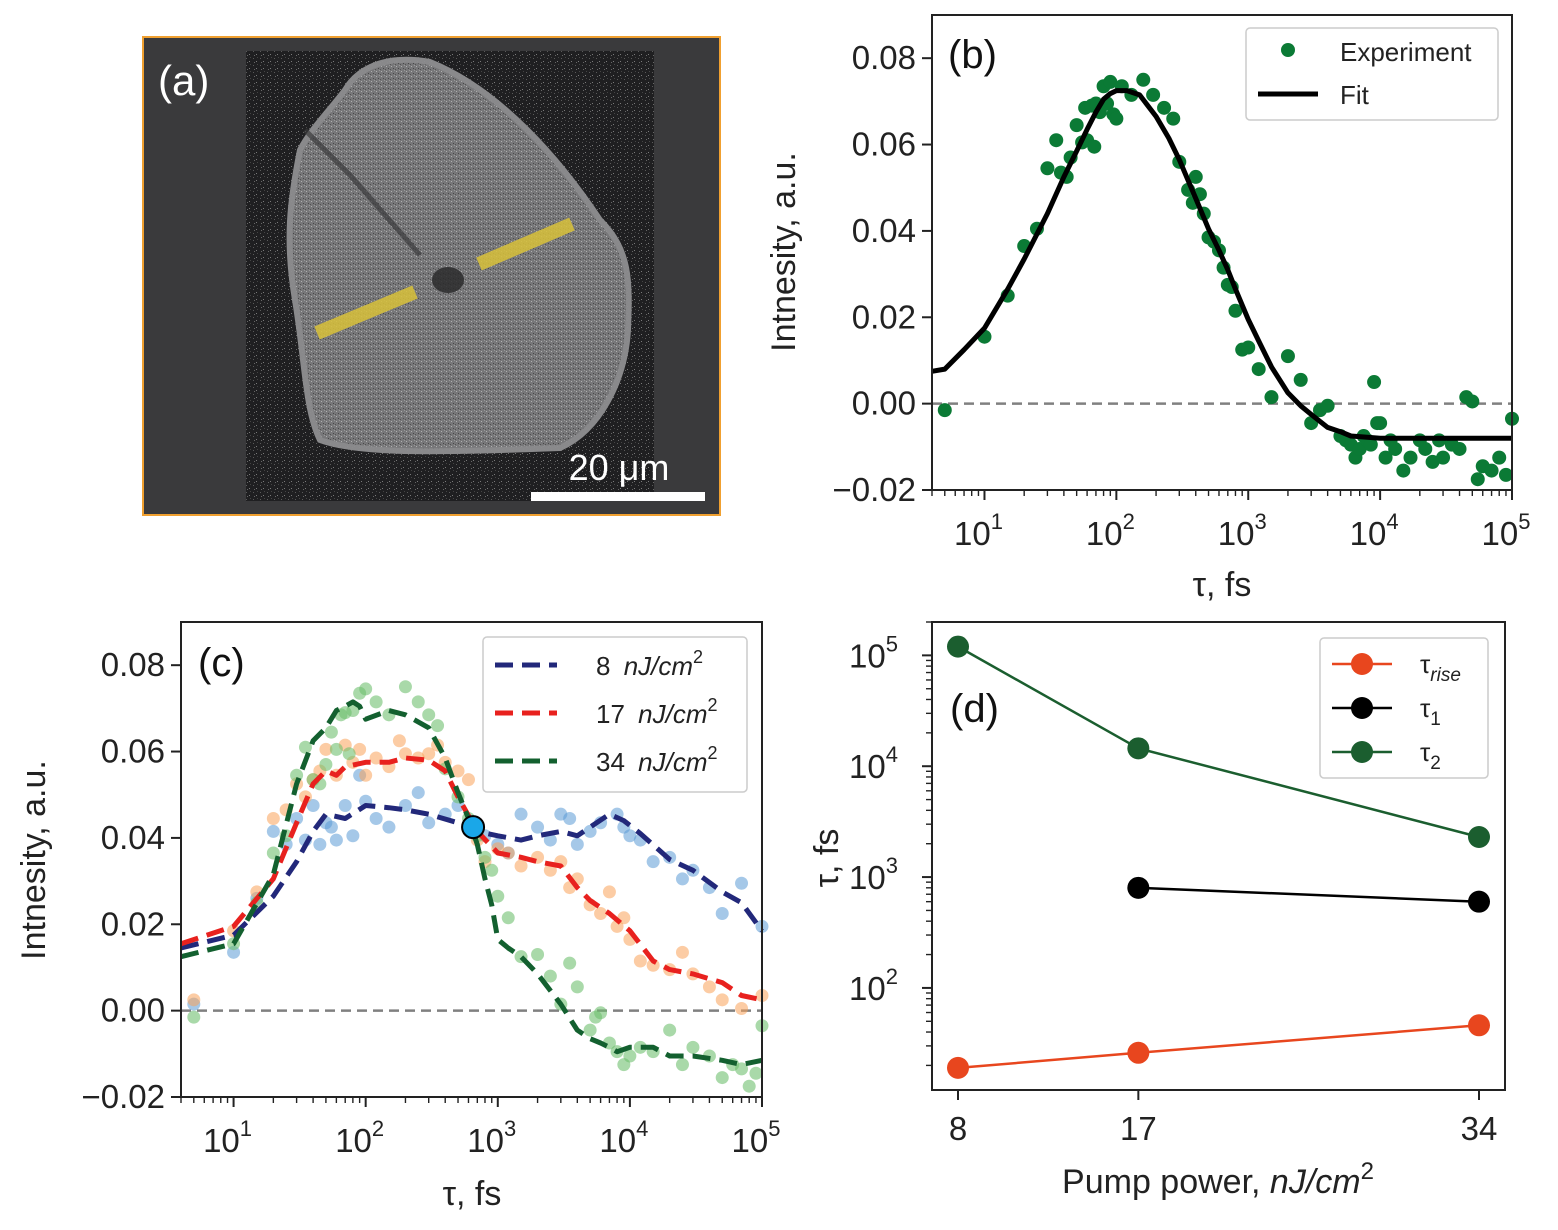 Image resolution: width=1558 pixels, height=1230 pixels. Describe the element at coordinates (1288, 50) in the screenshot. I see `legend-experiment-marker` at that location.